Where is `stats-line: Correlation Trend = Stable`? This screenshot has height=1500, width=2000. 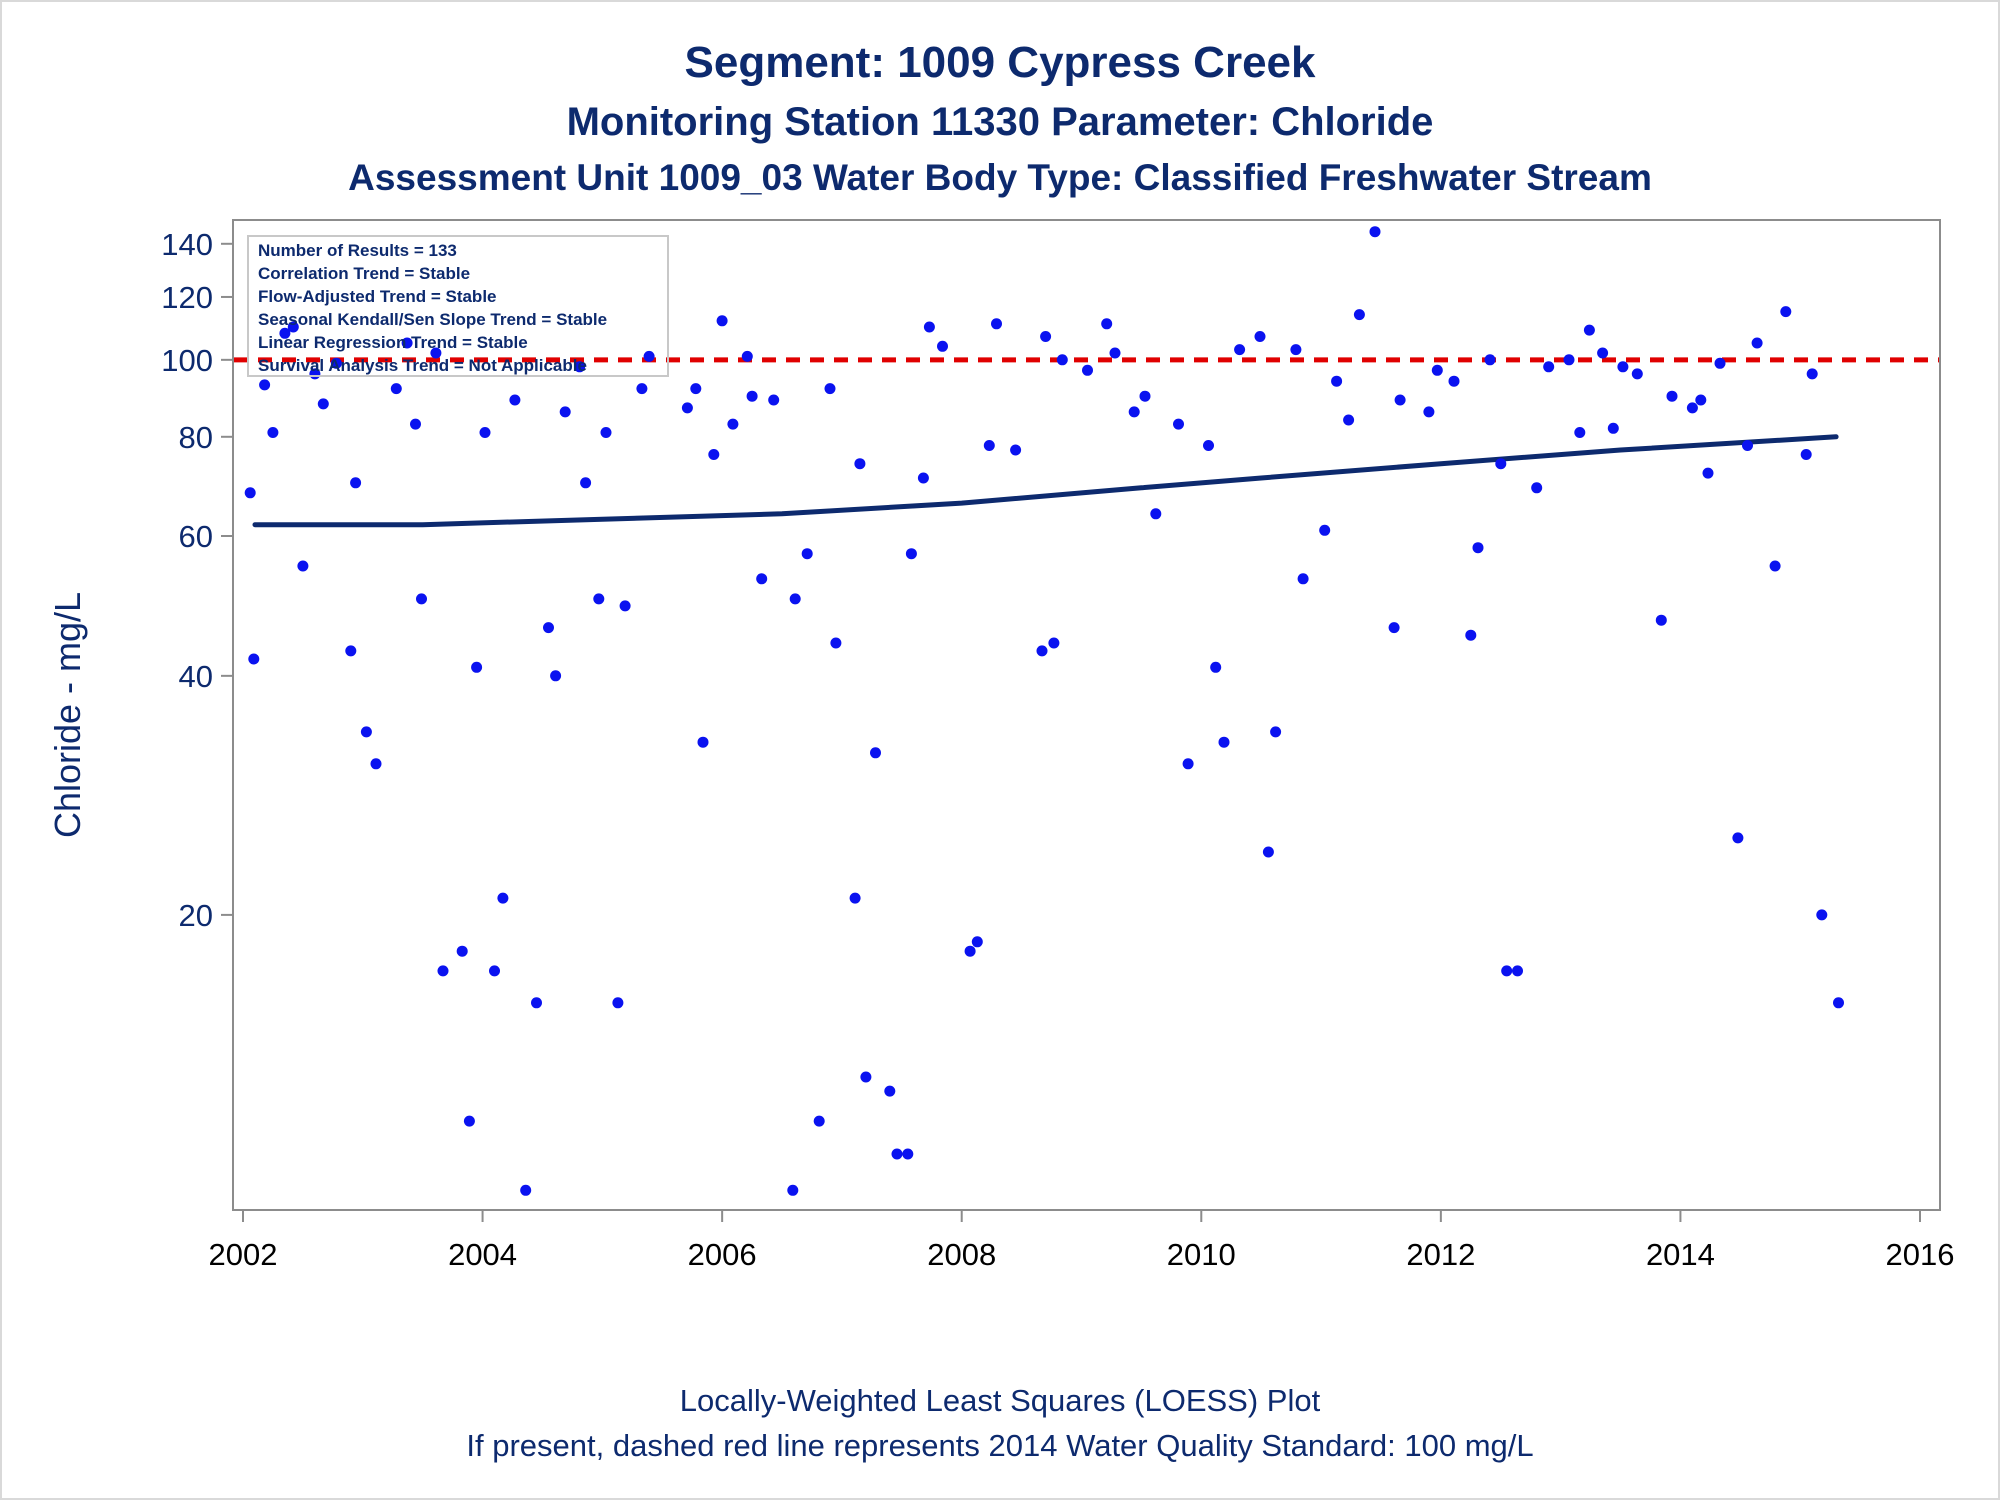
stats-line: Correlation Trend = Stable is located at coordinates (364, 273).